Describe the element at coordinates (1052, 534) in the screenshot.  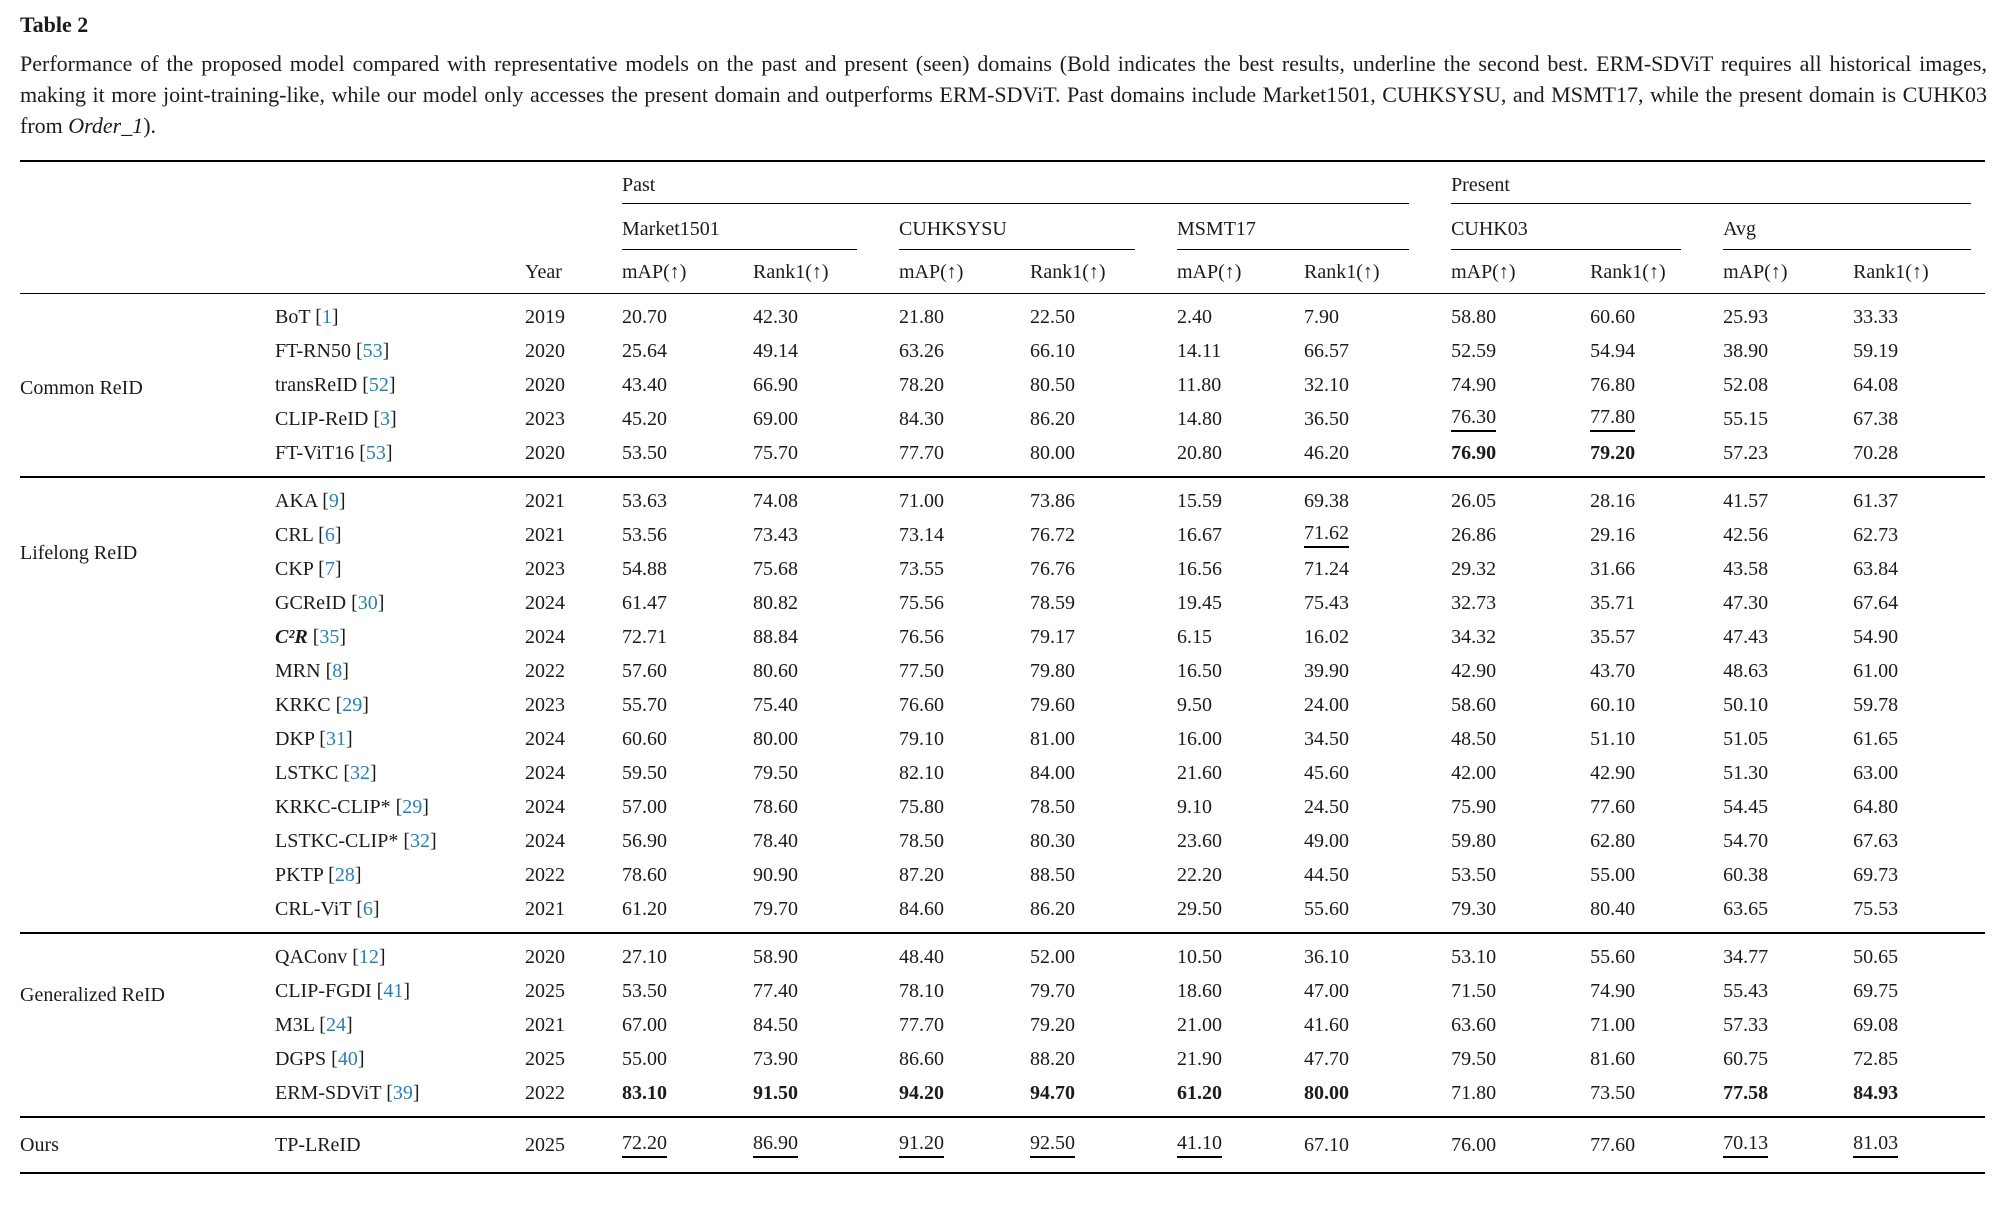
I see `value-cell: 76.72` at that location.